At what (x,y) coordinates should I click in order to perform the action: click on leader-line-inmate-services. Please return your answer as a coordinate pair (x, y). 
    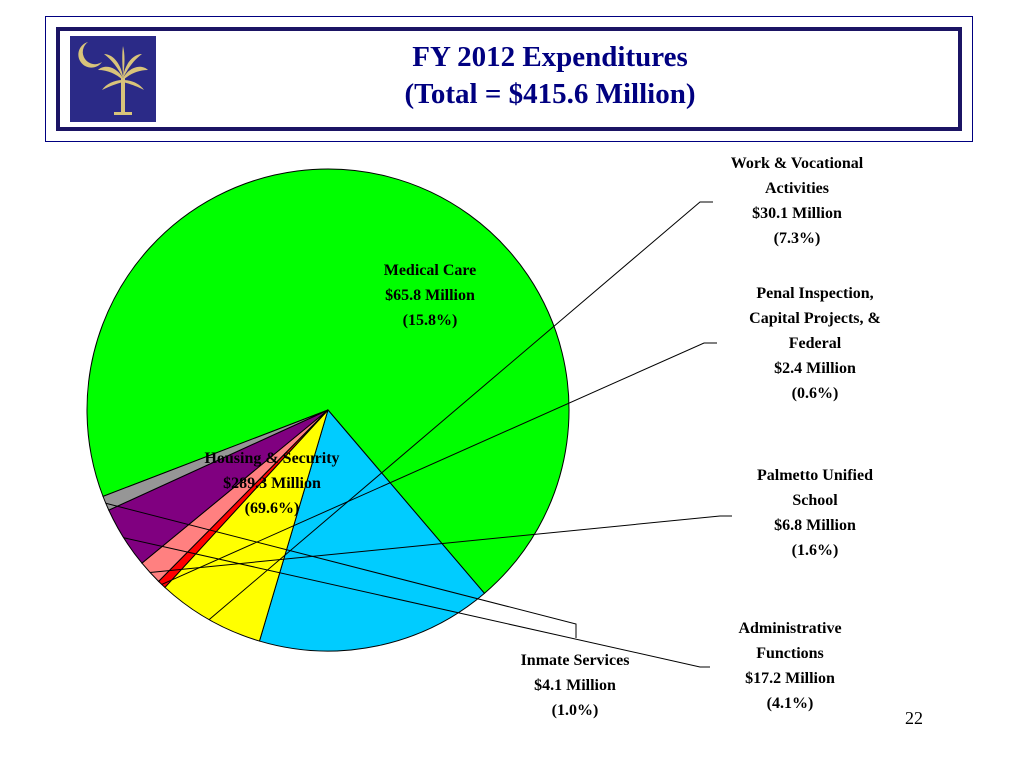
    Looking at the image, I should click on (341, 570).